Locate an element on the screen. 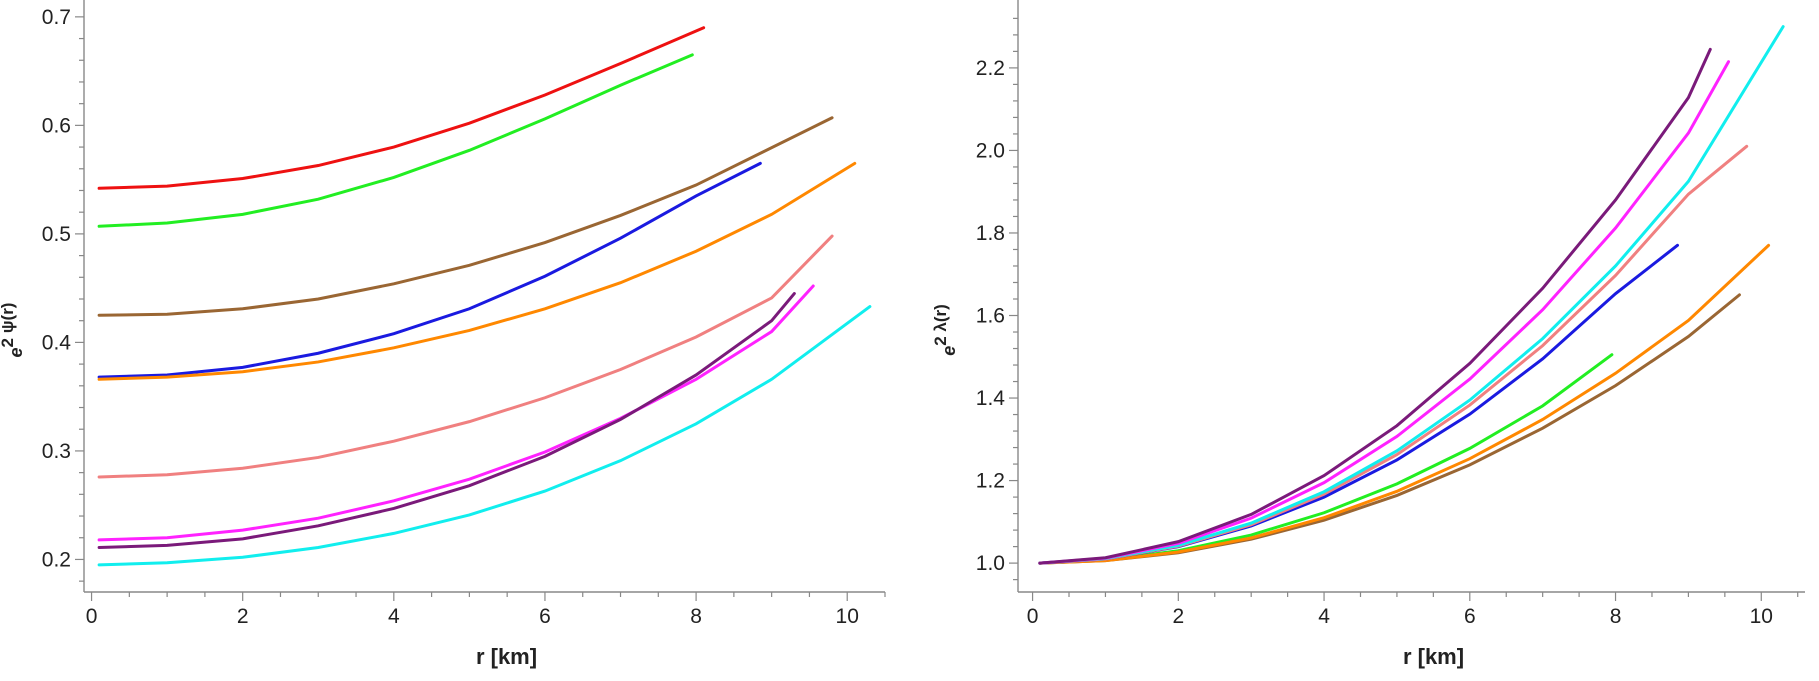  y-tick-label: 0.6 is located at coordinates (56, 125).